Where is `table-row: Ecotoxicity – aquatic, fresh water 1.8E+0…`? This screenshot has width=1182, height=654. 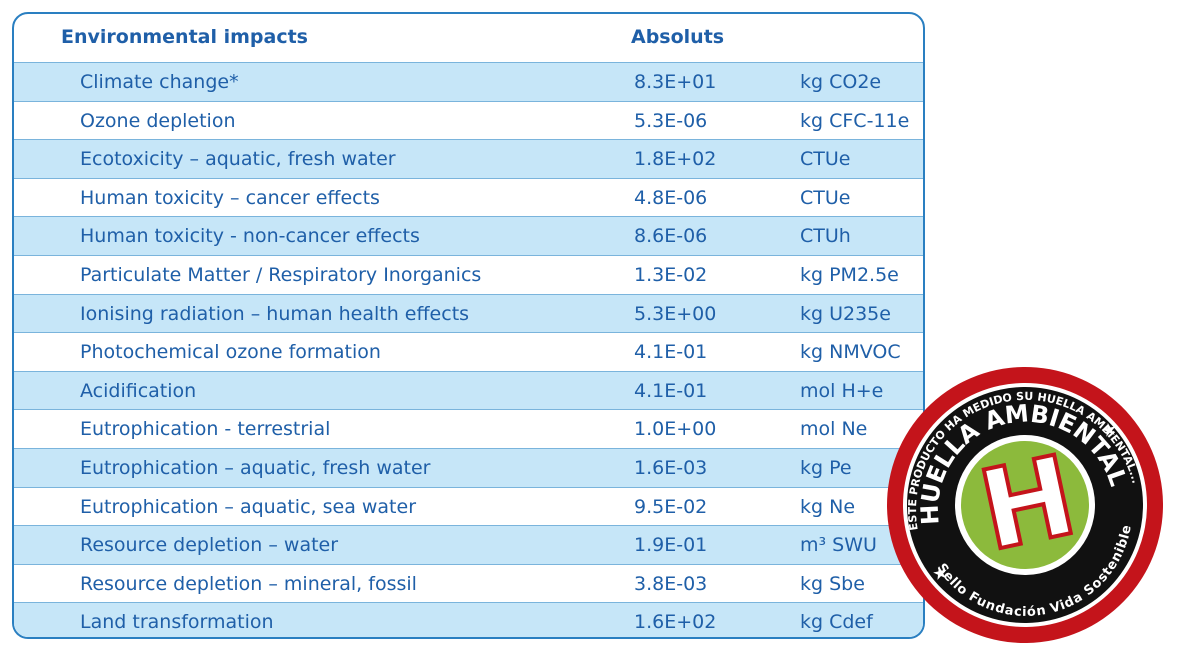 table-row: Ecotoxicity – aquatic, fresh water 1.8E+0… is located at coordinates (468, 158).